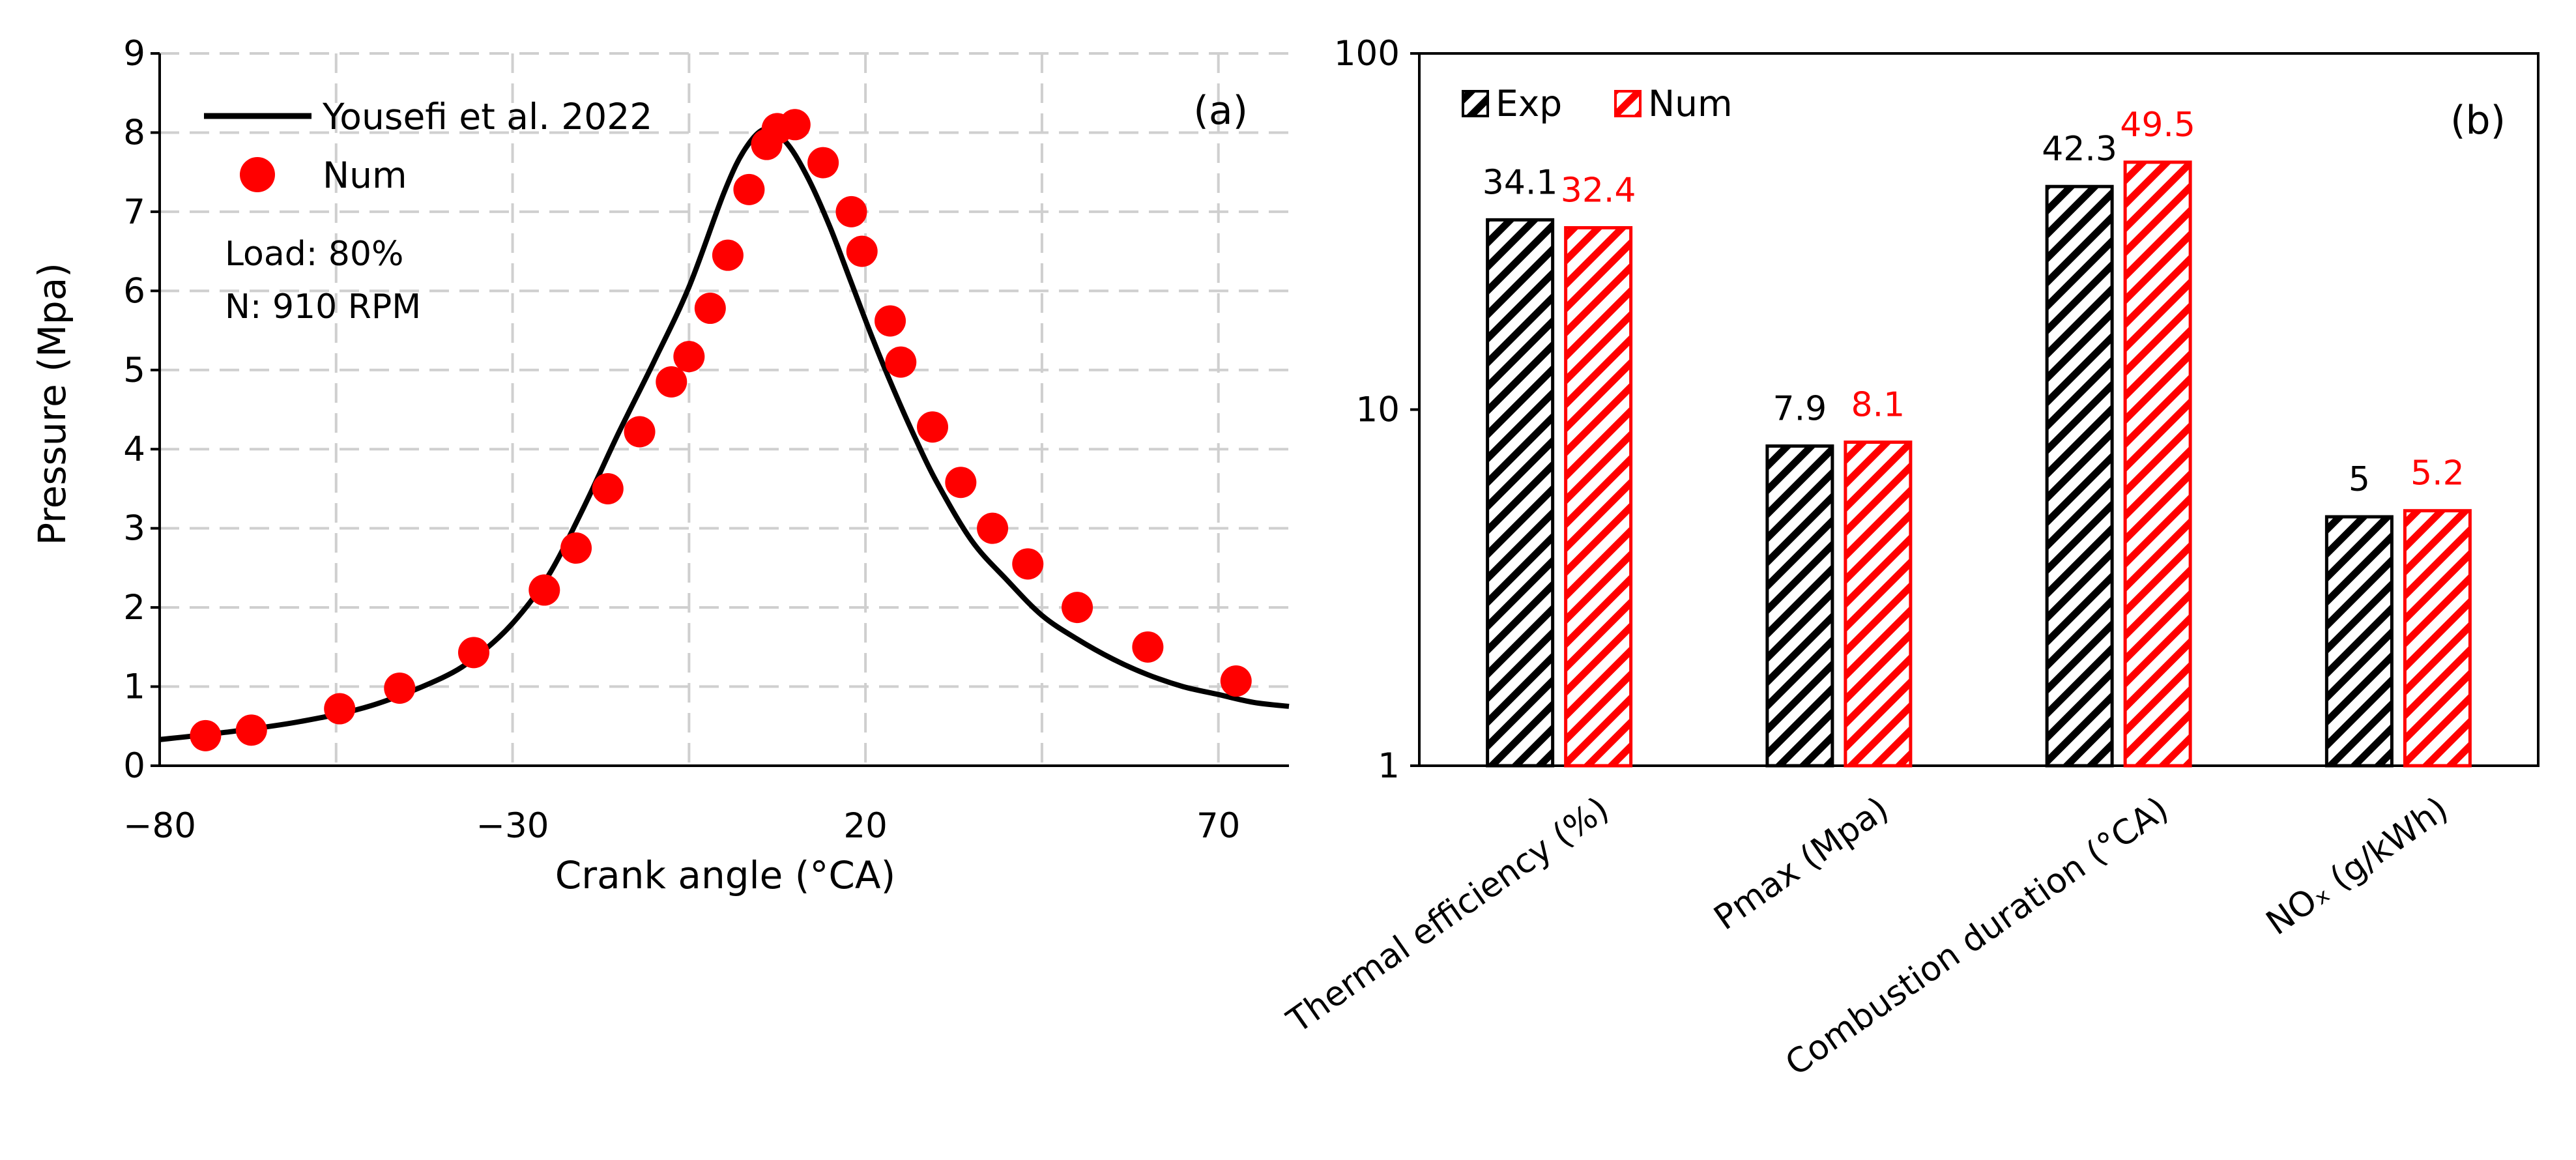 The image size is (2576, 1160). What do you see at coordinates (134, 291) in the screenshot?
I see `y-tick-label: 6` at bounding box center [134, 291].